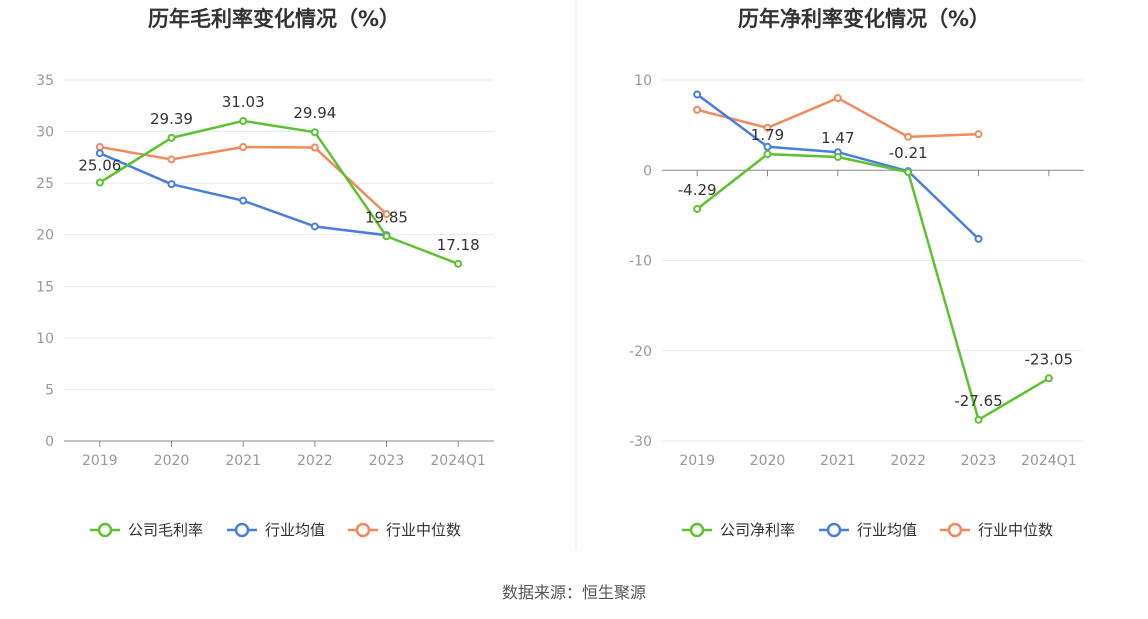  I want to click on gm-ytick-label: 15, so click(45, 287).